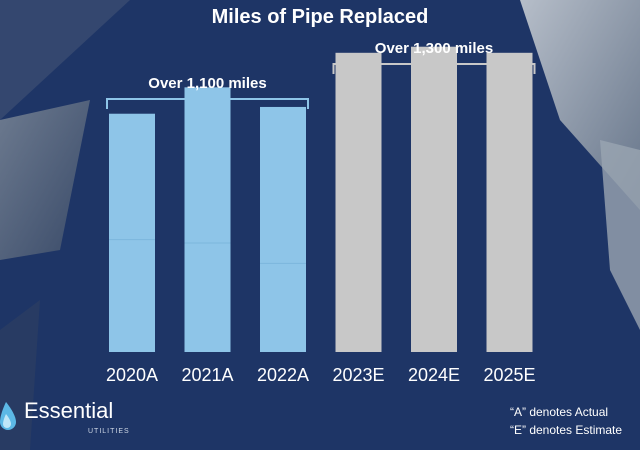 This screenshot has width=640, height=450. I want to click on x-tick-label: 2021A, so click(207, 375).